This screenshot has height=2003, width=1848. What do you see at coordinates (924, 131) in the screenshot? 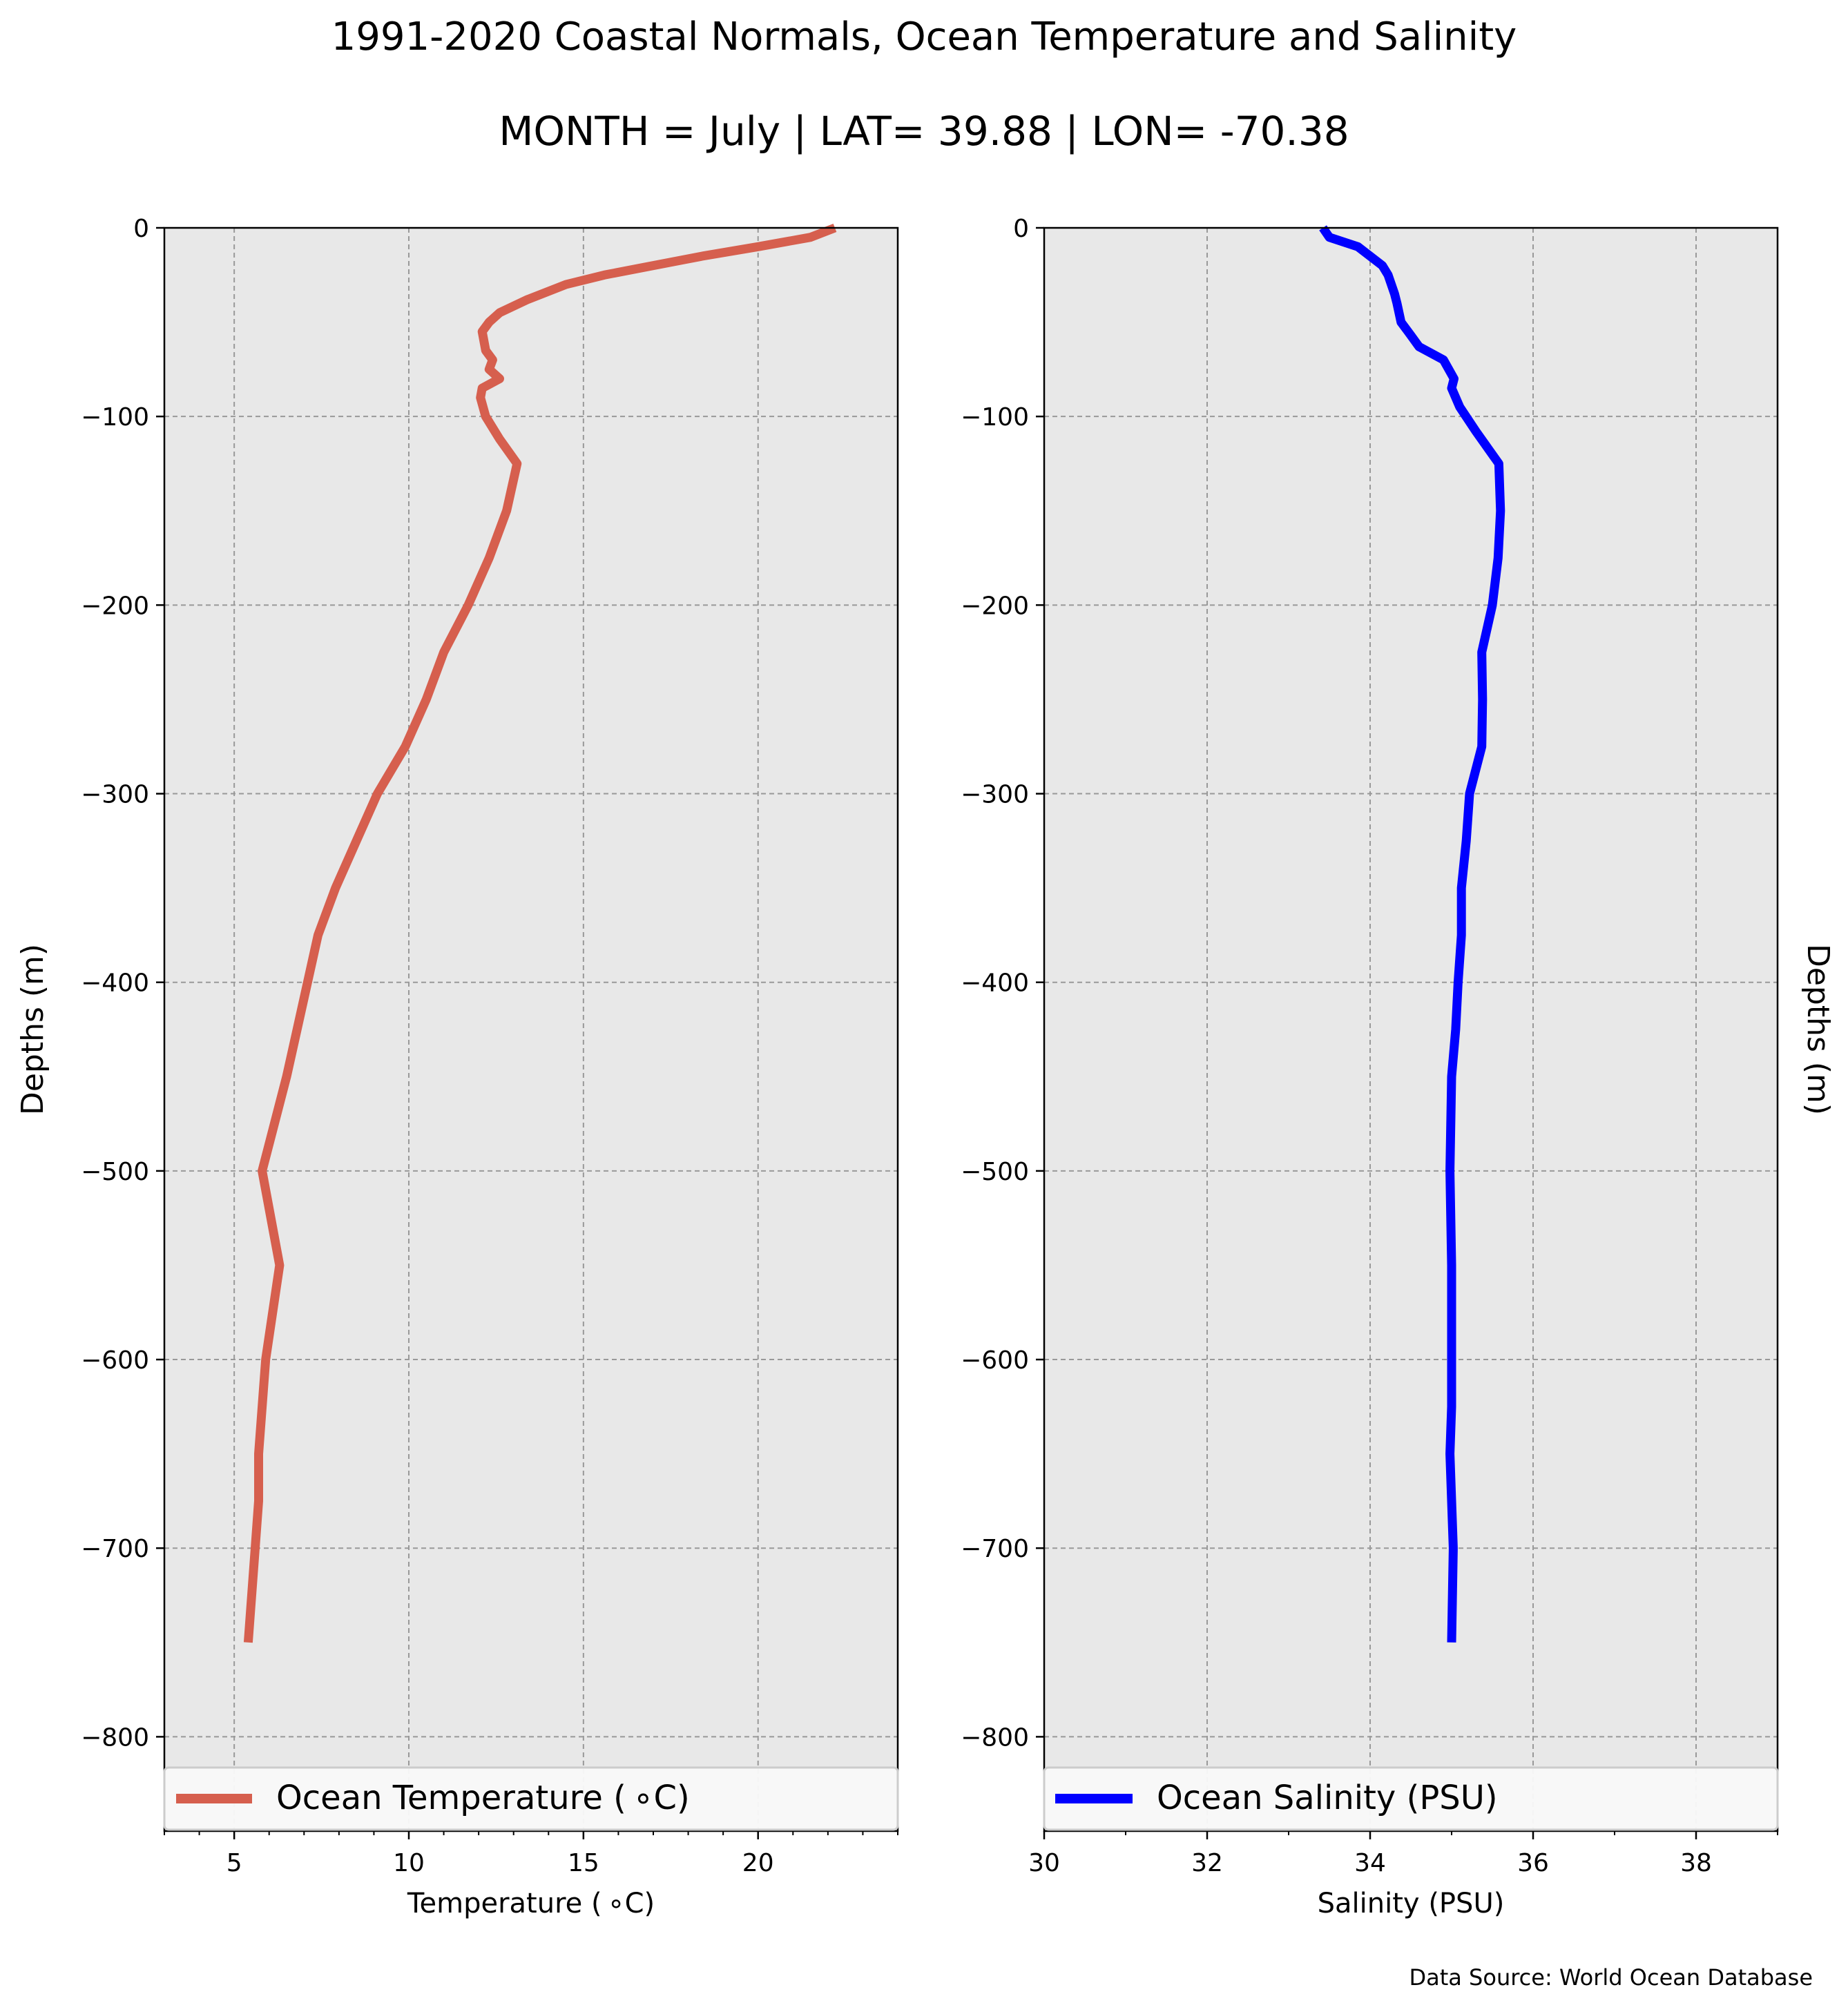
I see `chart-subtitle: MONTH = July | LAT= 39.88 | LON= -70.38` at bounding box center [924, 131].